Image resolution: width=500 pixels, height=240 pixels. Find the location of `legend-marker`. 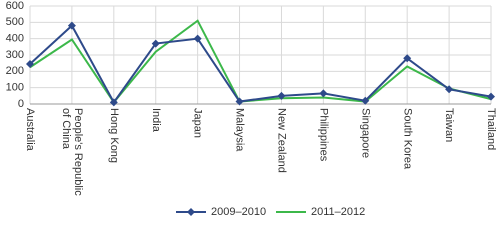

legend-marker is located at coordinates (191, 212).